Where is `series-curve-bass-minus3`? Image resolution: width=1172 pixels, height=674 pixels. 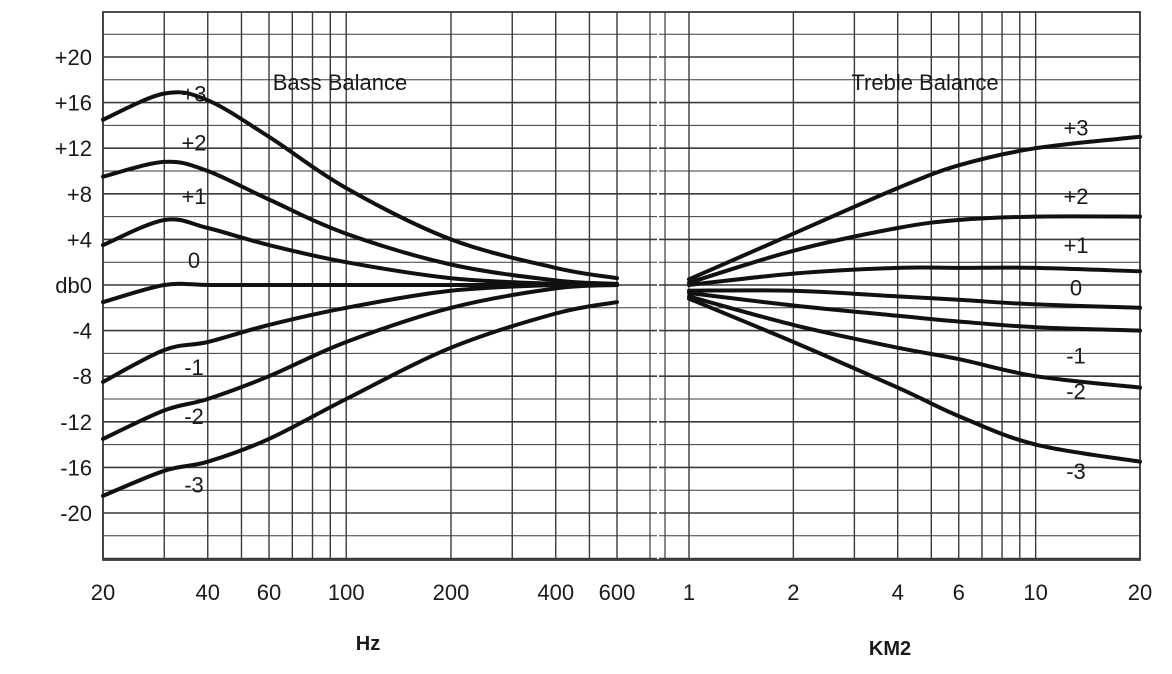
series-curve-bass-minus3 is located at coordinates (360, 399).